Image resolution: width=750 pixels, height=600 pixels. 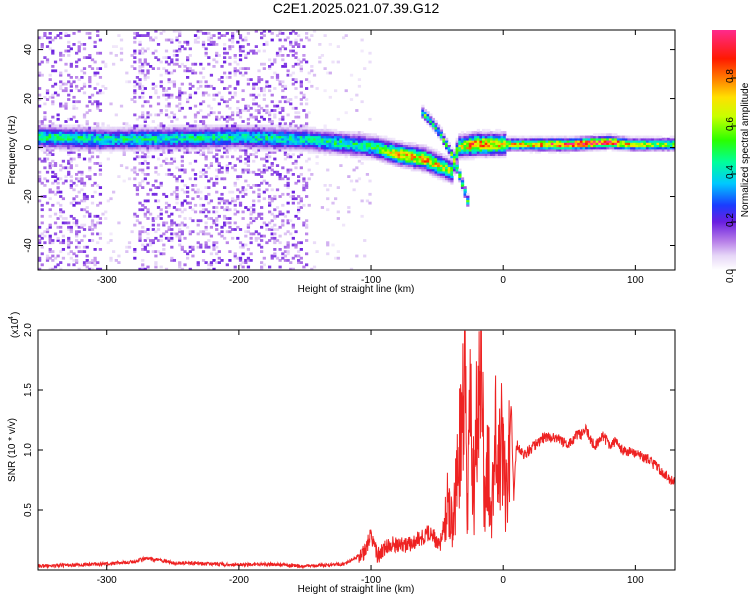 I want to click on snr-y-tick-label: 1.0, so click(x=28, y=450).